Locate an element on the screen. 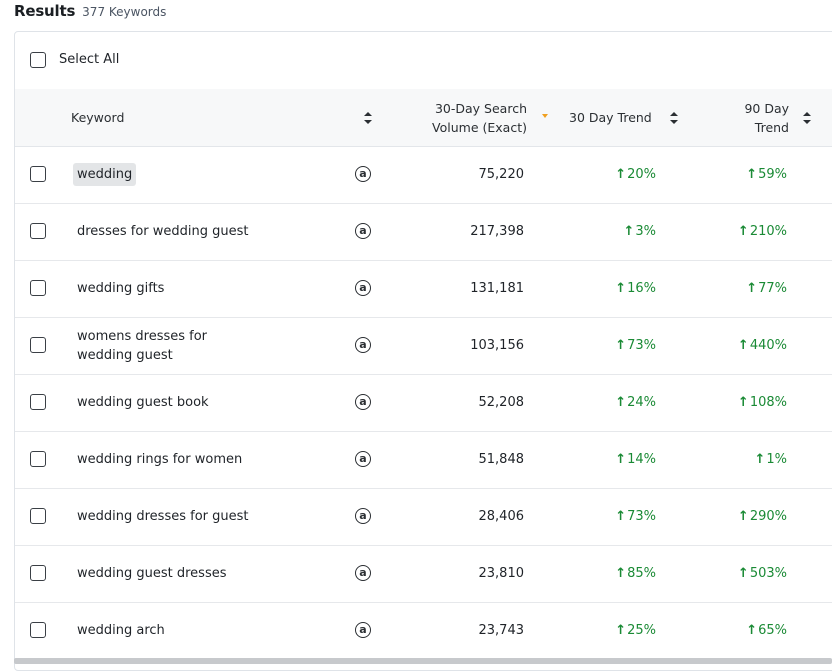  keyword-cell: wedding gifts is located at coordinates (167, 288).